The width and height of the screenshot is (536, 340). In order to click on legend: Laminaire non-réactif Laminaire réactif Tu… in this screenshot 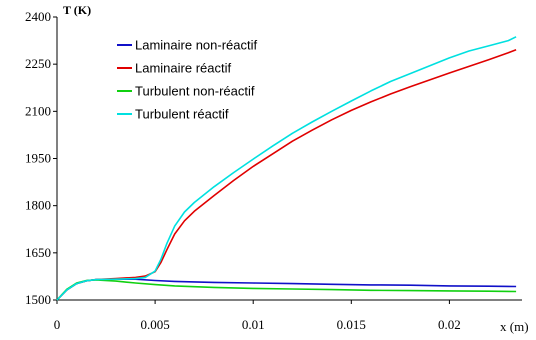, I will do `click(187, 80)`.